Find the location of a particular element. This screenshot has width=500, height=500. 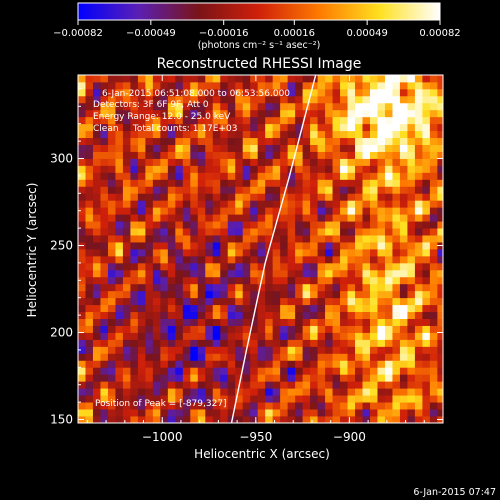

y-tick-label: 250 is located at coordinates (61, 246).